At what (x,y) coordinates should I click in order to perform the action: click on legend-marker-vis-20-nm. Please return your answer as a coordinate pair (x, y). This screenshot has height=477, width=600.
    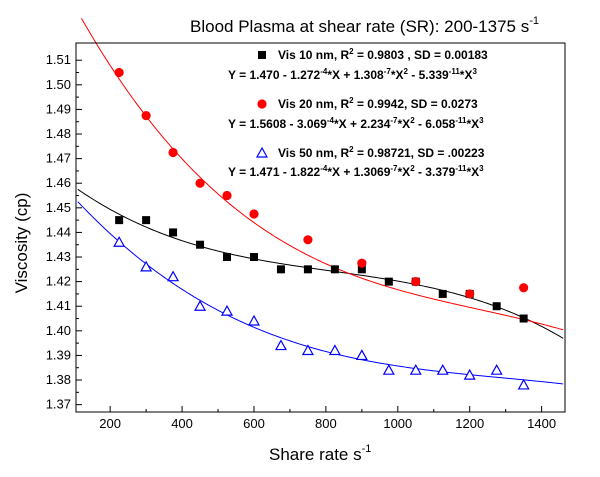
    Looking at the image, I should click on (262, 104).